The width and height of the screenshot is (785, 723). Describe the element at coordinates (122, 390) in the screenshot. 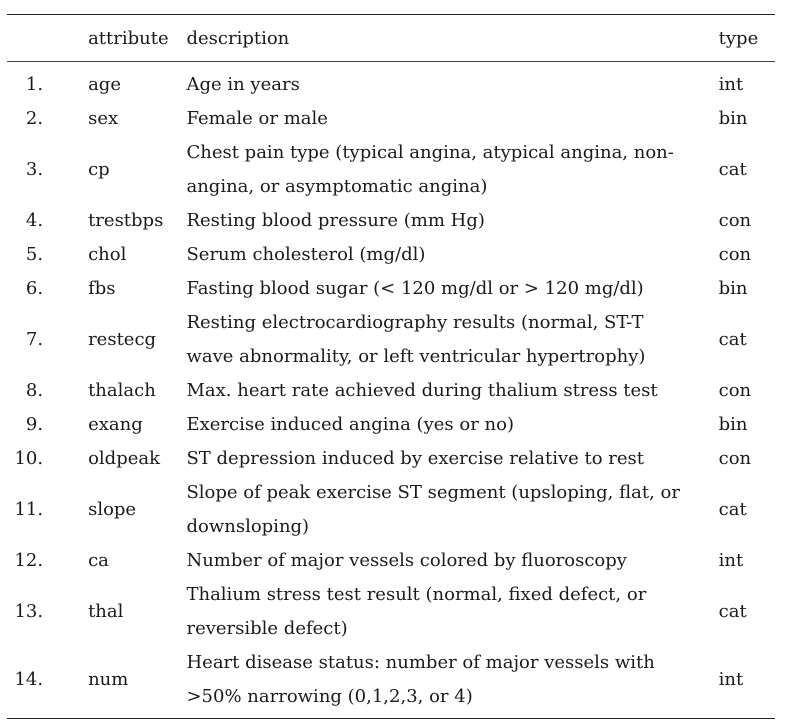

I see `row-attribute: thalach` at that location.